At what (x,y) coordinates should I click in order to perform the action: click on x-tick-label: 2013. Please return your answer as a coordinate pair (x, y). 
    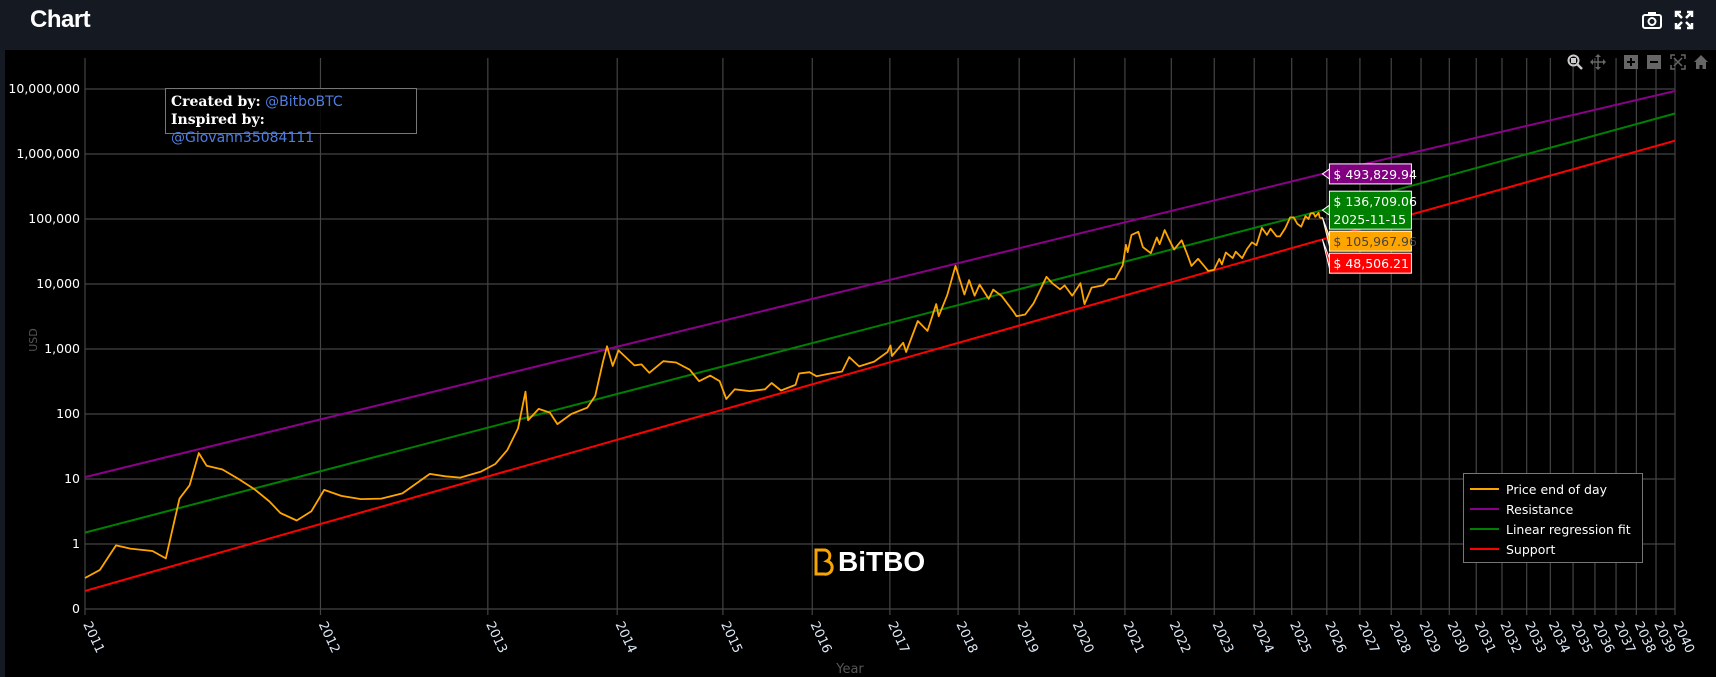
    Looking at the image, I should click on (496, 637).